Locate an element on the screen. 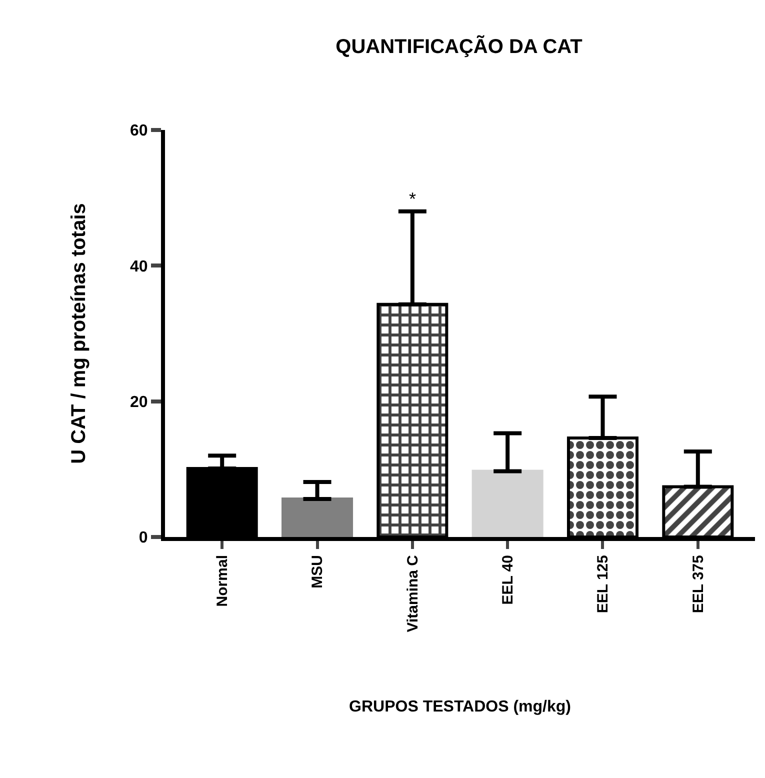  y-axis-title: U CAT / mg proteínas totais is located at coordinates (79, 333).